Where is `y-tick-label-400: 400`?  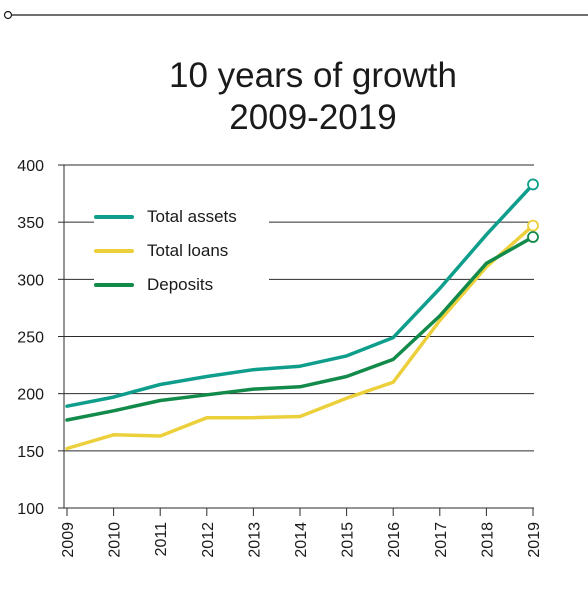
y-tick-label-400: 400 is located at coordinates (30, 166).